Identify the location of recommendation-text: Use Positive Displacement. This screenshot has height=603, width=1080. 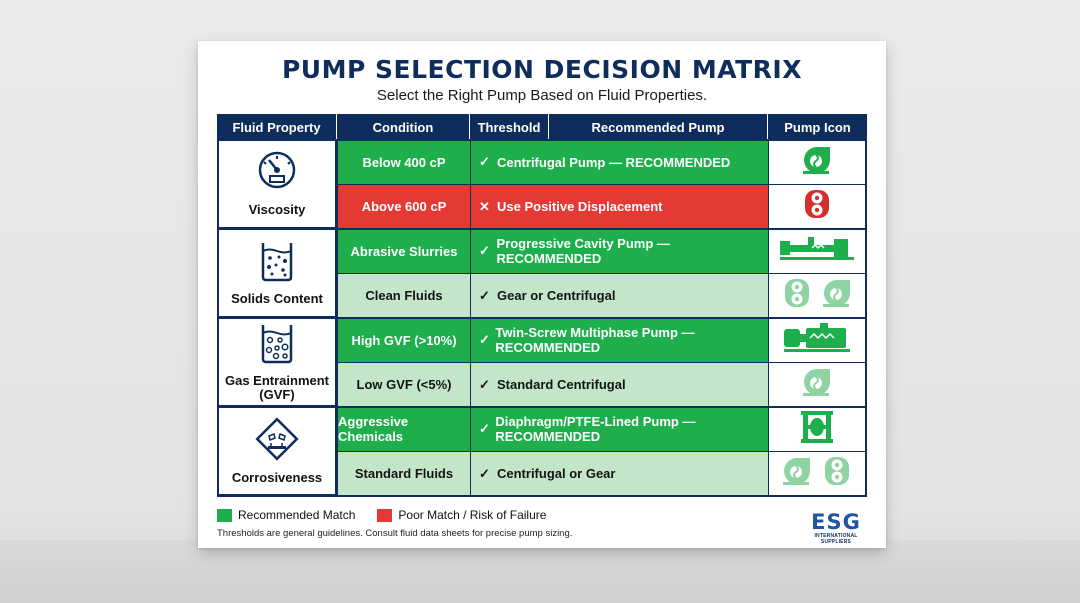
(580, 207).